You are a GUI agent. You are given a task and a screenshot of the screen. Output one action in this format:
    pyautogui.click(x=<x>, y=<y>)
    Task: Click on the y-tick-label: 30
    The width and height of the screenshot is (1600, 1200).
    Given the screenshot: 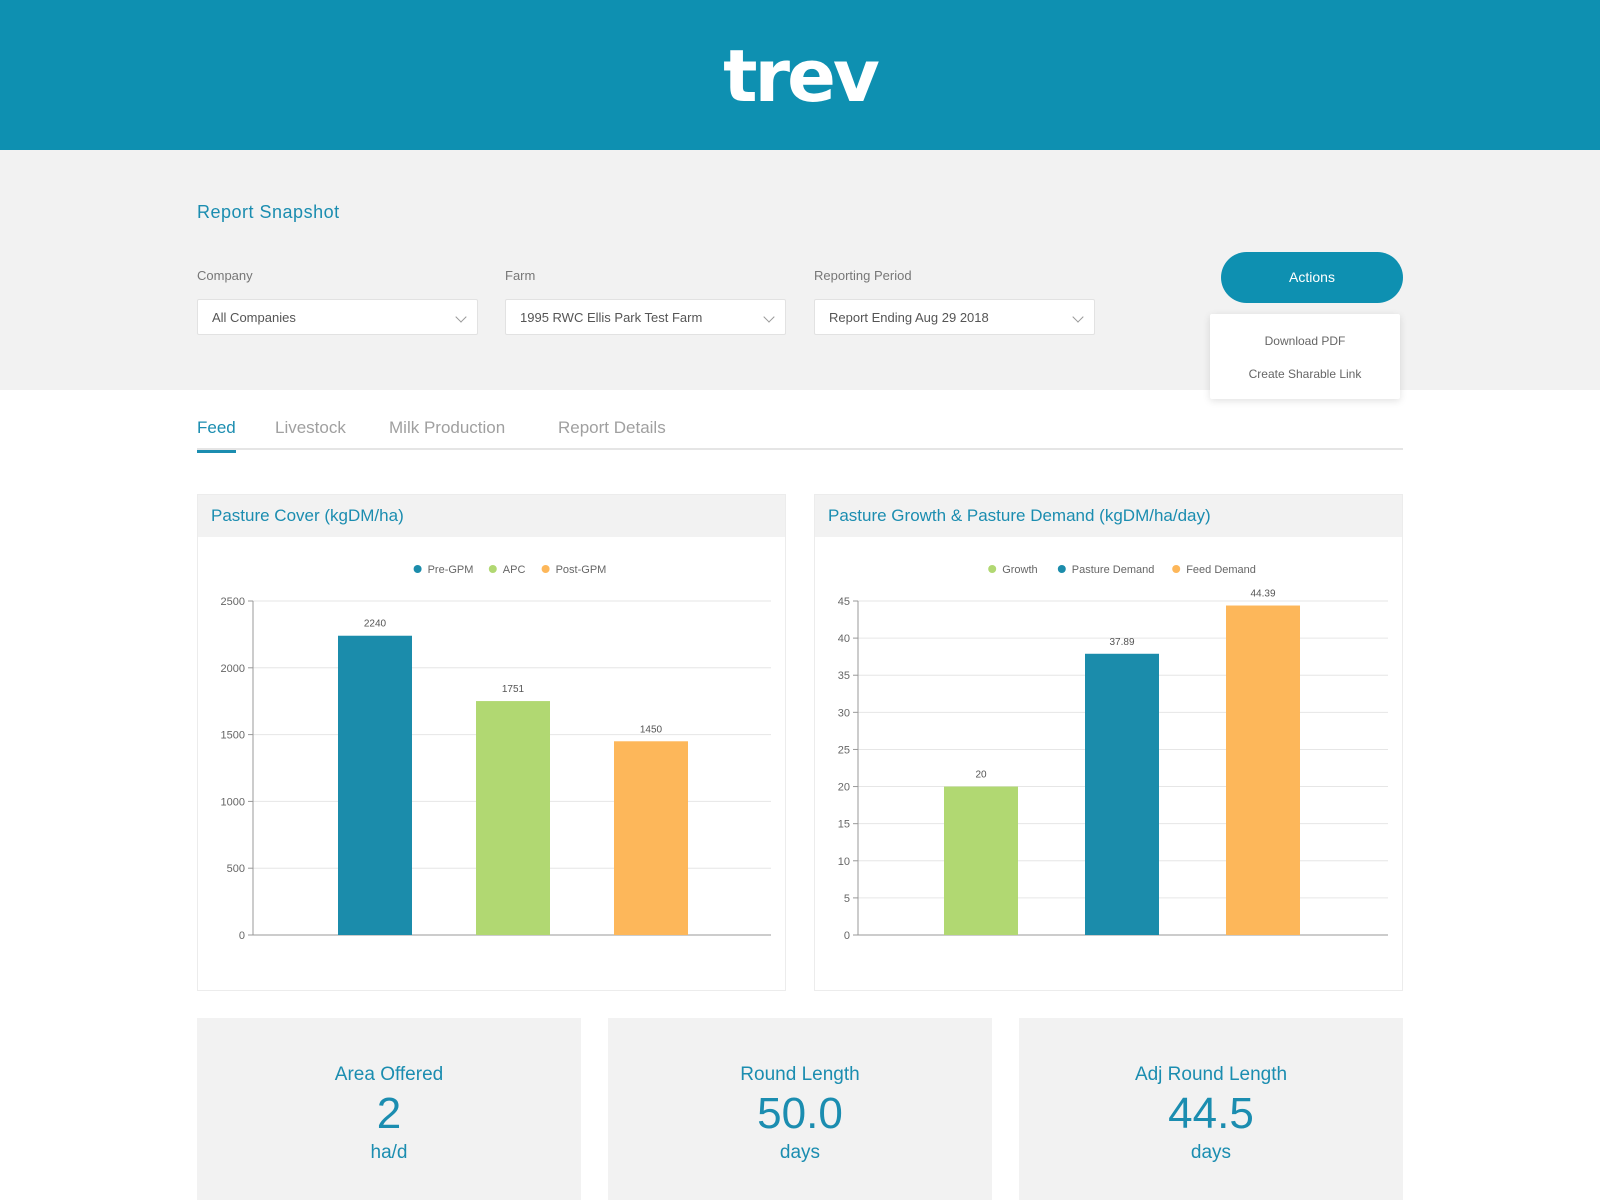 What is the action you would take?
    pyautogui.click(x=844, y=713)
    